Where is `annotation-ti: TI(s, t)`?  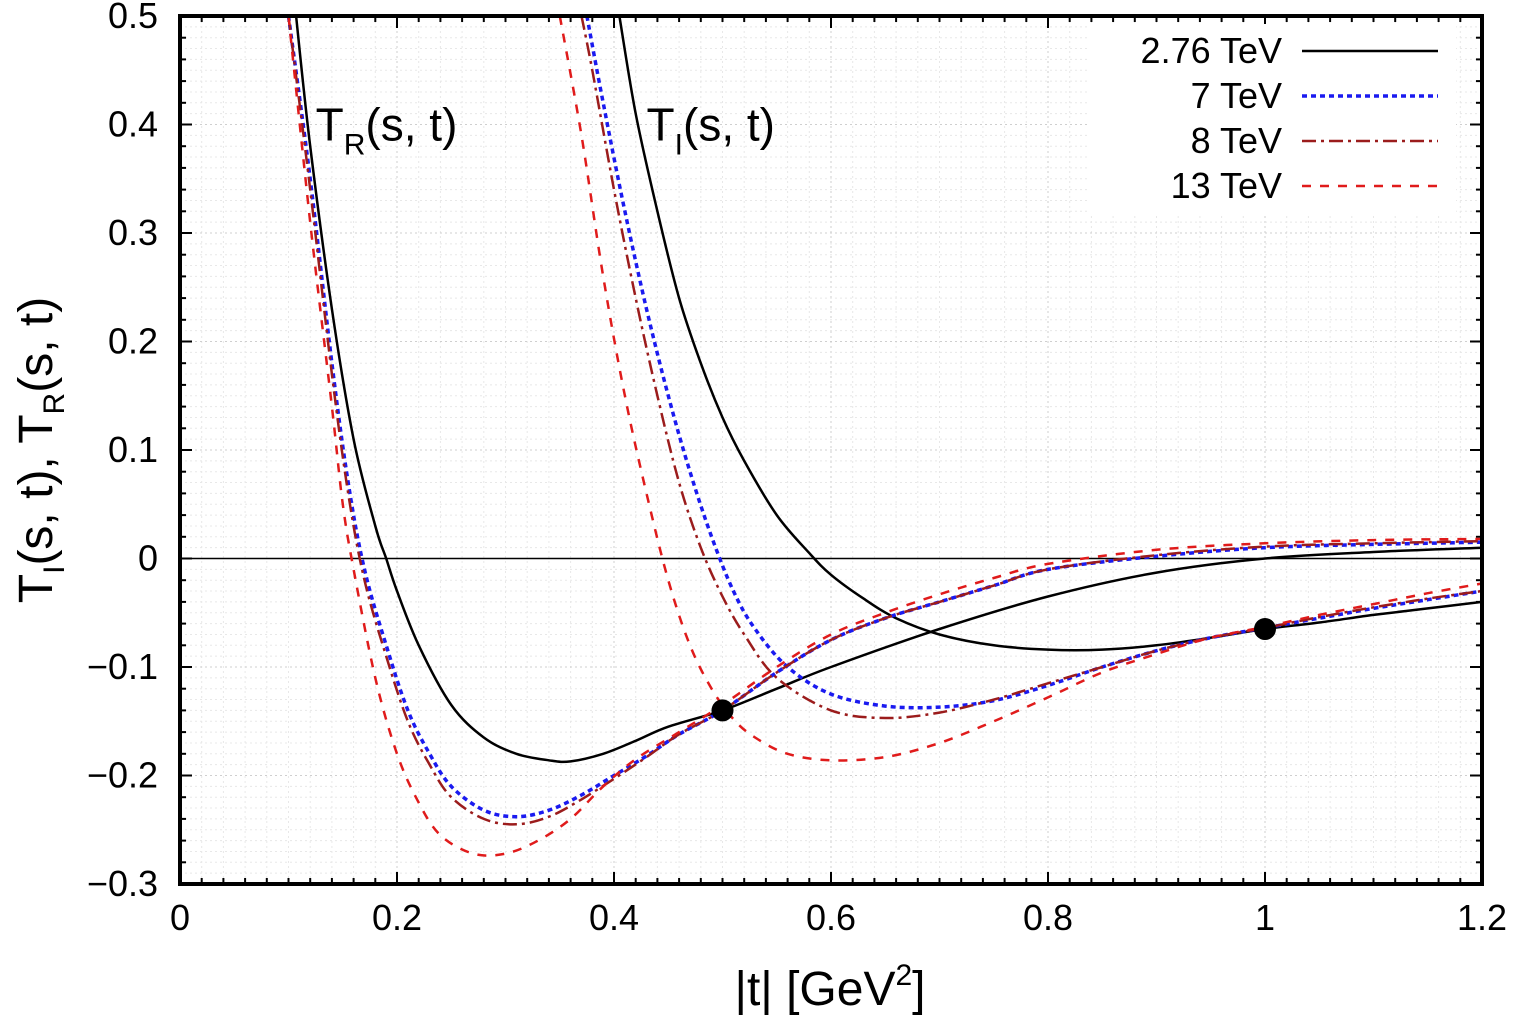
annotation-ti: TI(s, t) is located at coordinates (711, 130).